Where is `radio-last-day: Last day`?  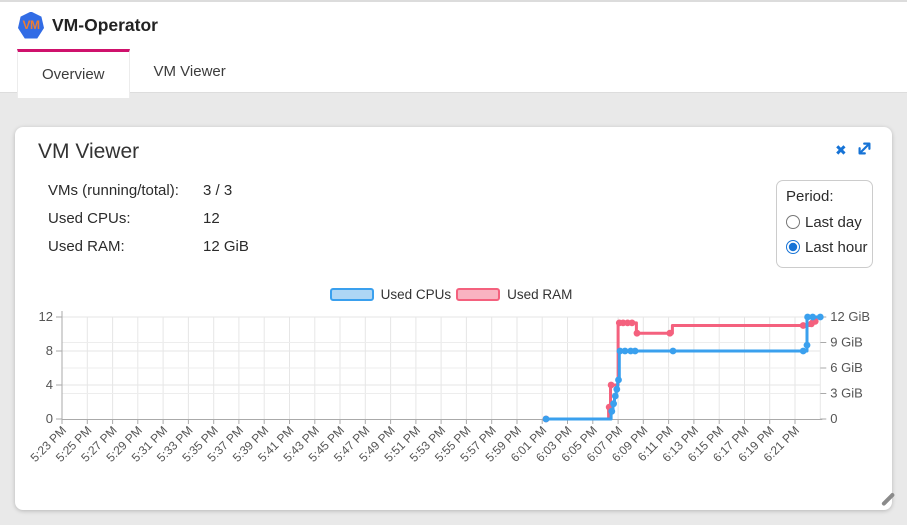 radio-last-day: Last day is located at coordinates (829, 222).